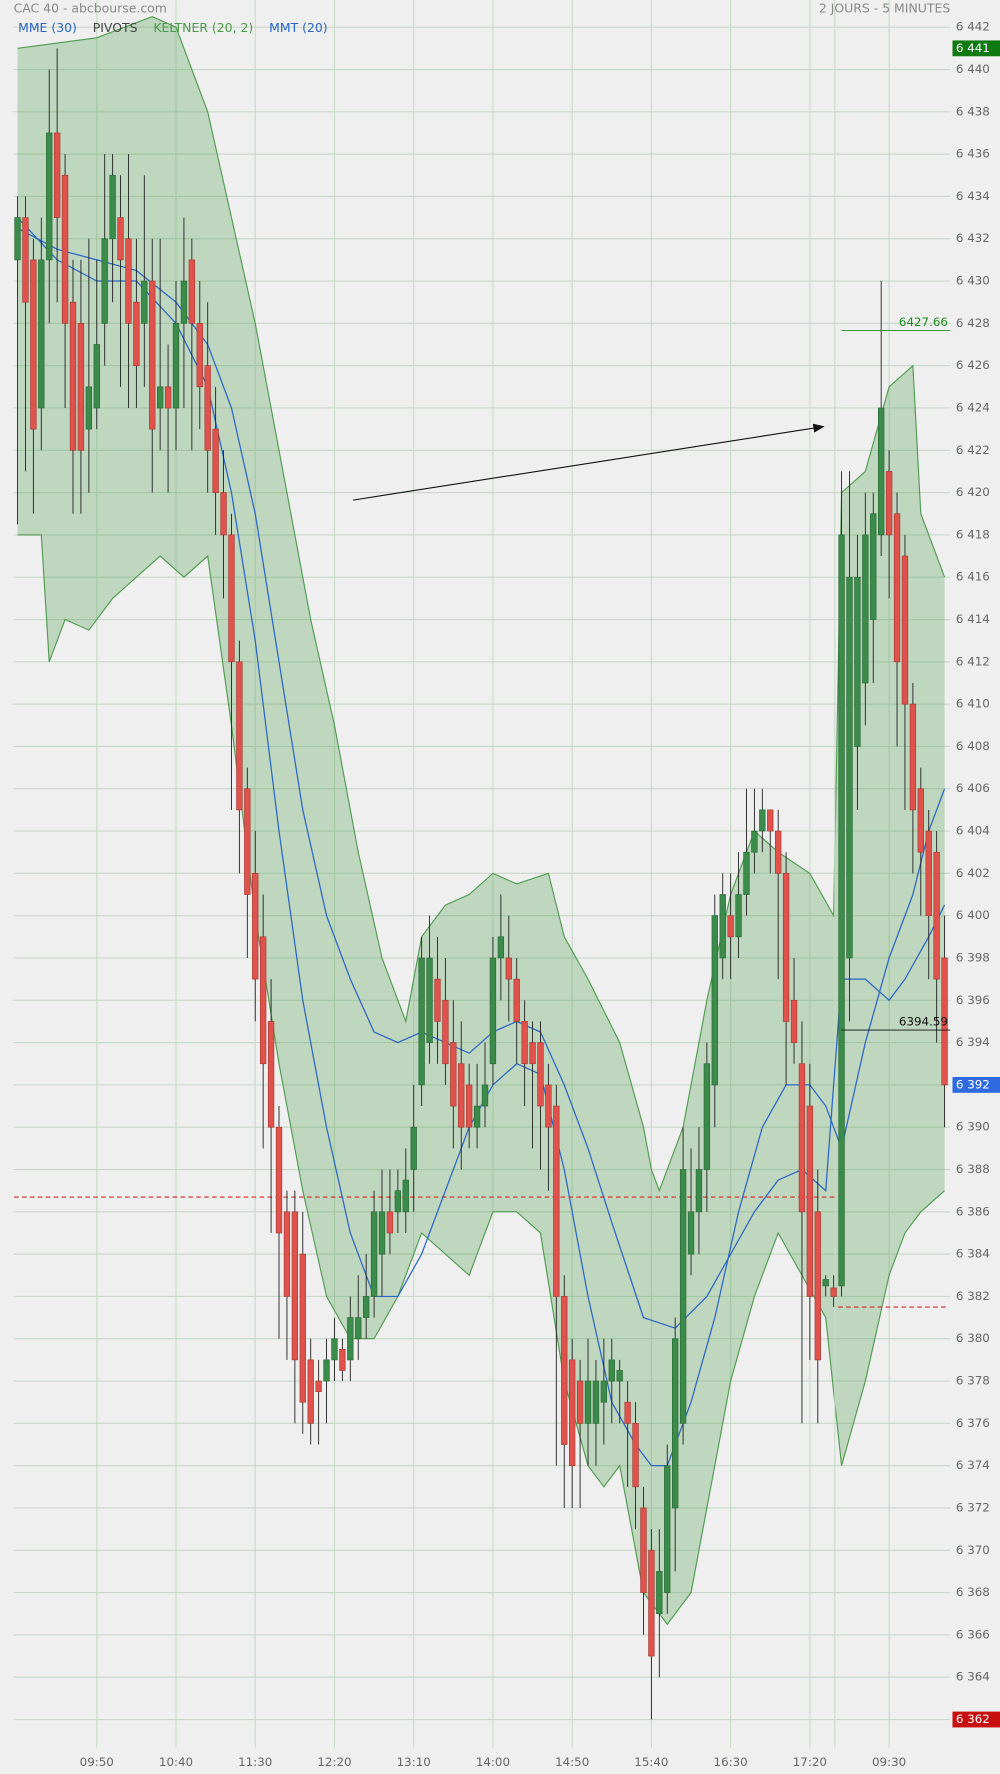 Image resolution: width=1000 pixels, height=1774 pixels. I want to click on x-tick-label: 13:10, so click(414, 1762).